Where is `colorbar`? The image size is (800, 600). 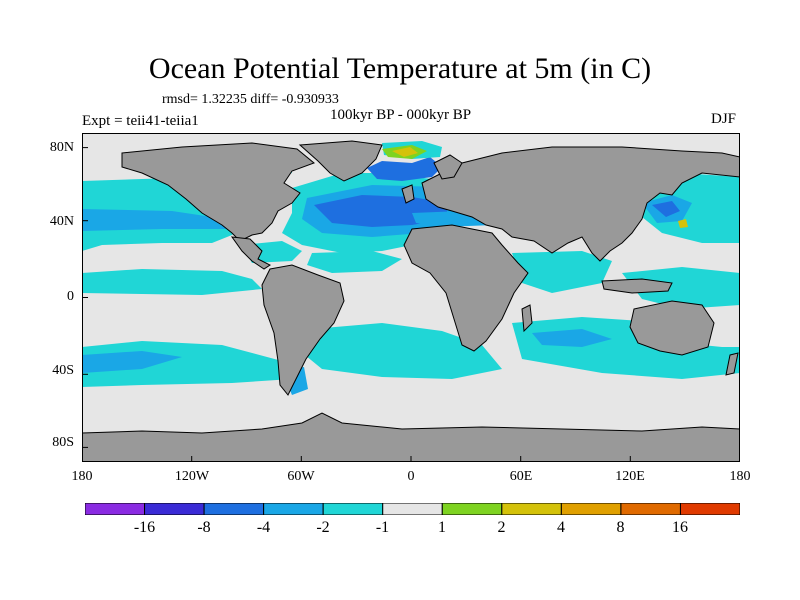
colorbar is located at coordinates (412, 509).